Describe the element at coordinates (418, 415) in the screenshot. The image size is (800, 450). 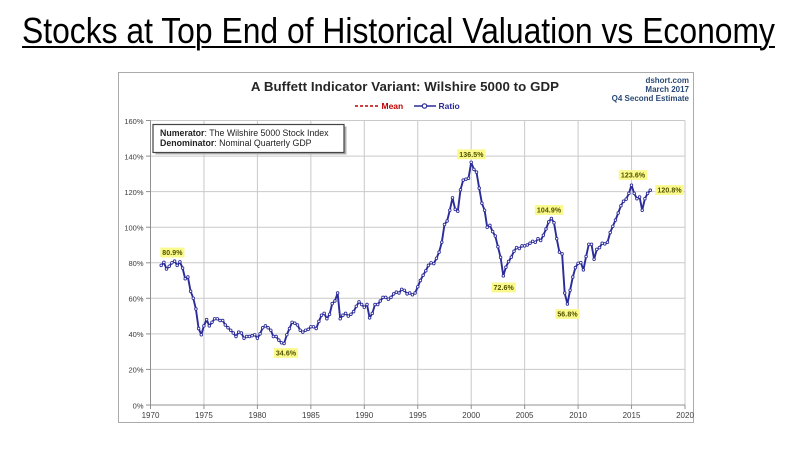
I see `svg-text: 1995` at that location.